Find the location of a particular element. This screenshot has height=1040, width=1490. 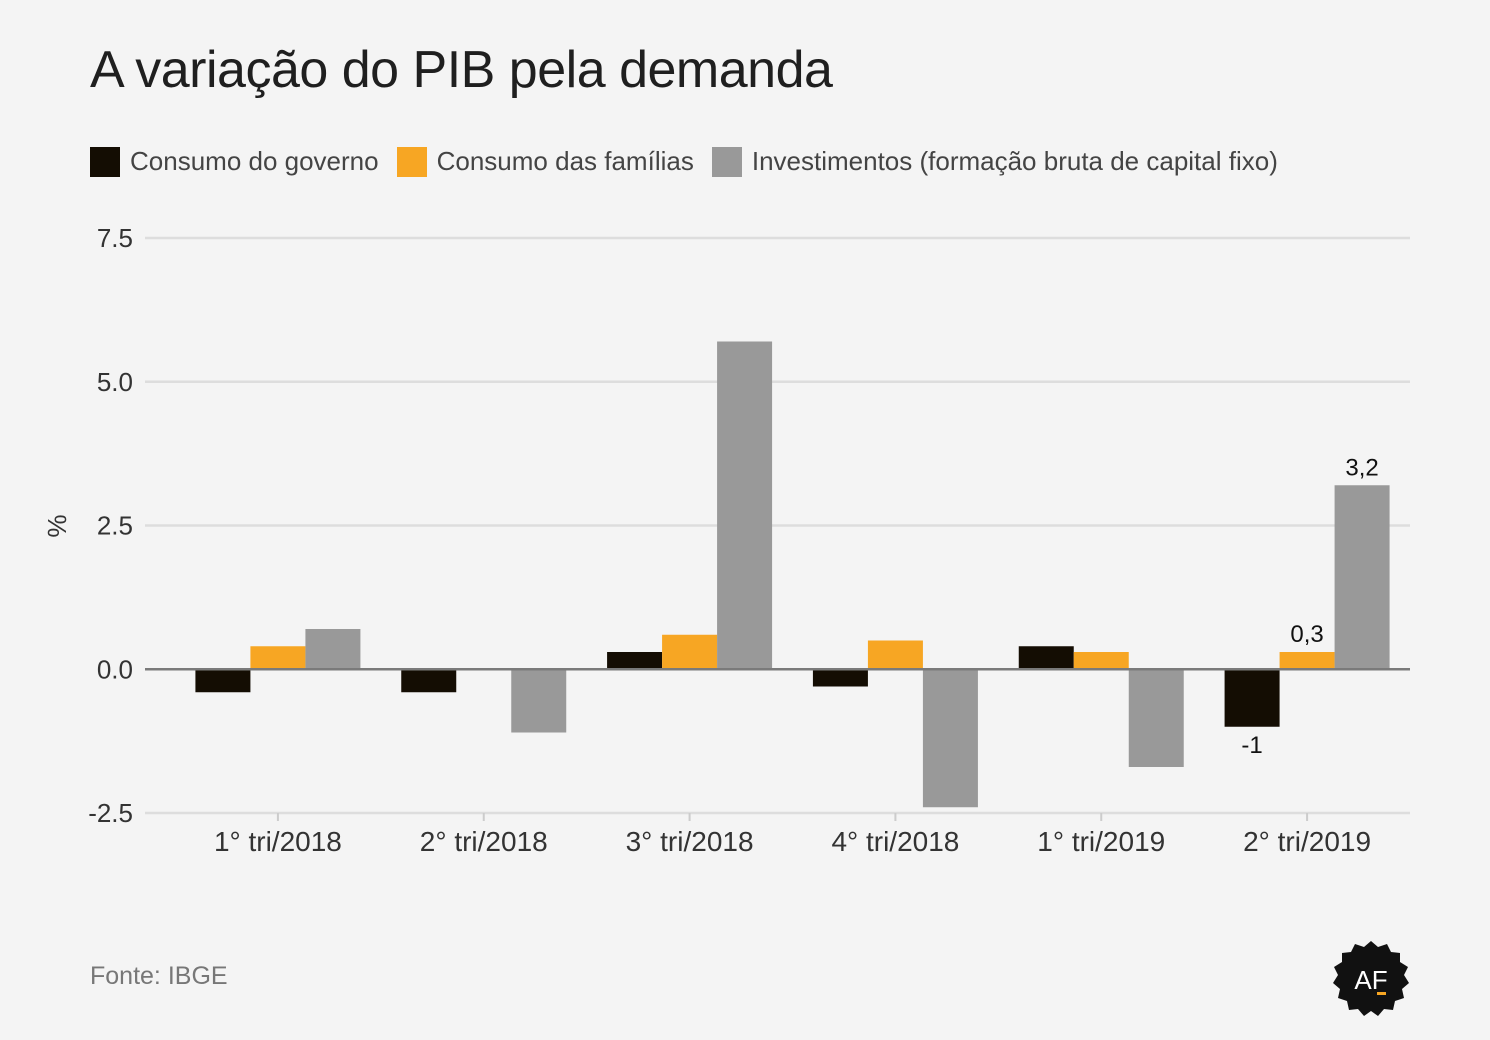

y-tick-label: 5.0 is located at coordinates (115, 382).